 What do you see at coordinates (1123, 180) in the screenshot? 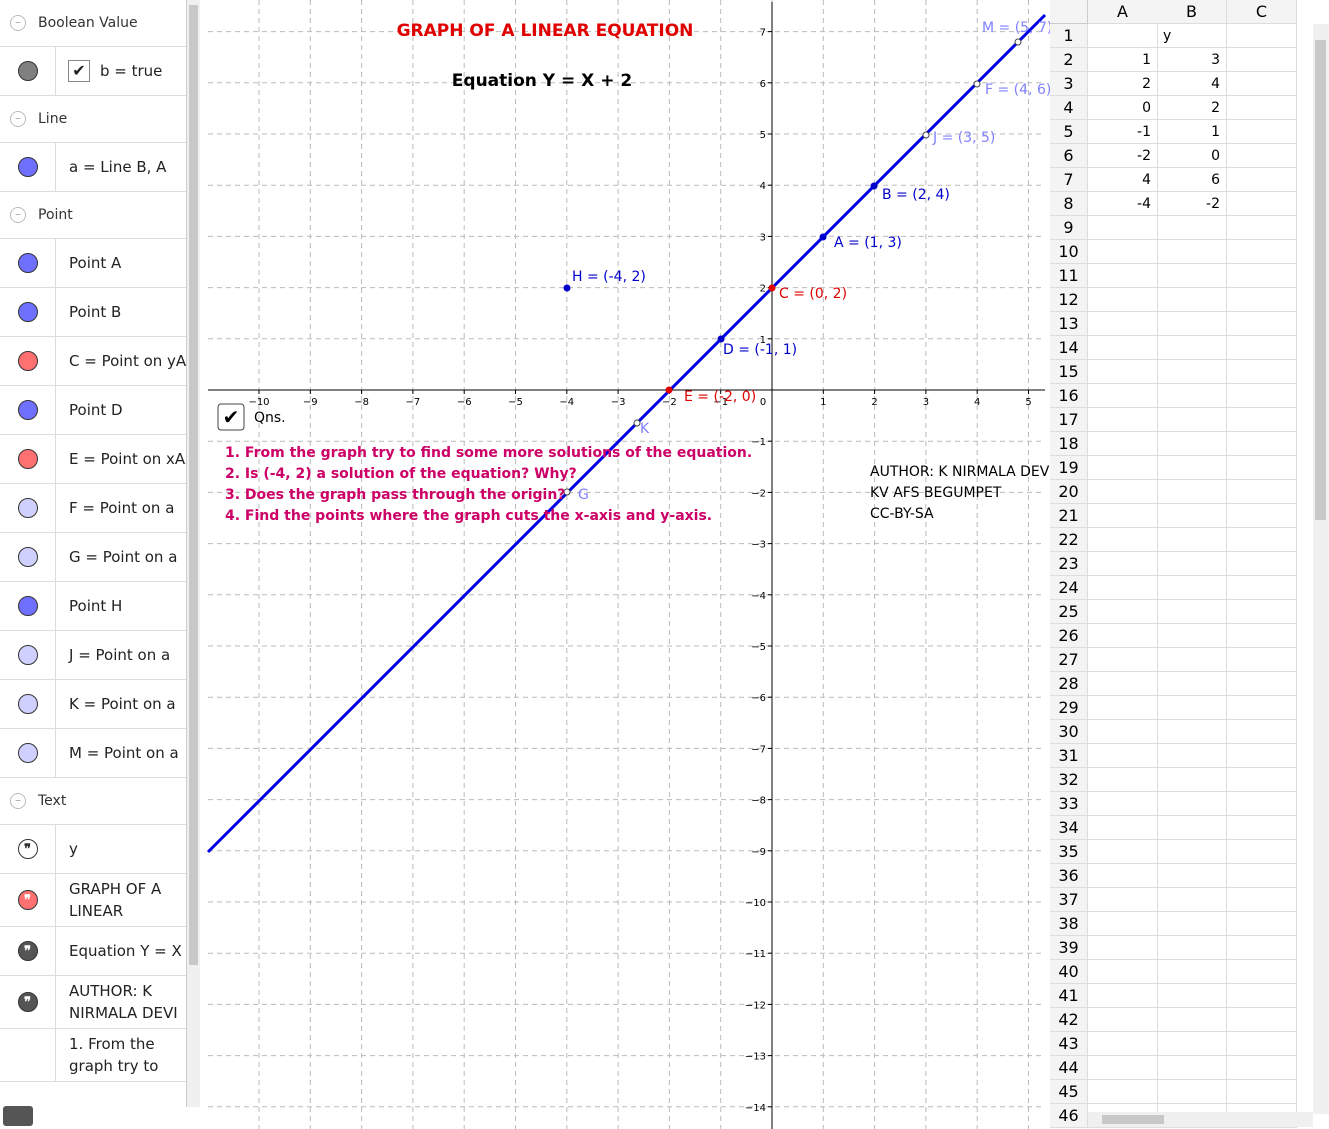
I see `cell: 4` at bounding box center [1123, 180].